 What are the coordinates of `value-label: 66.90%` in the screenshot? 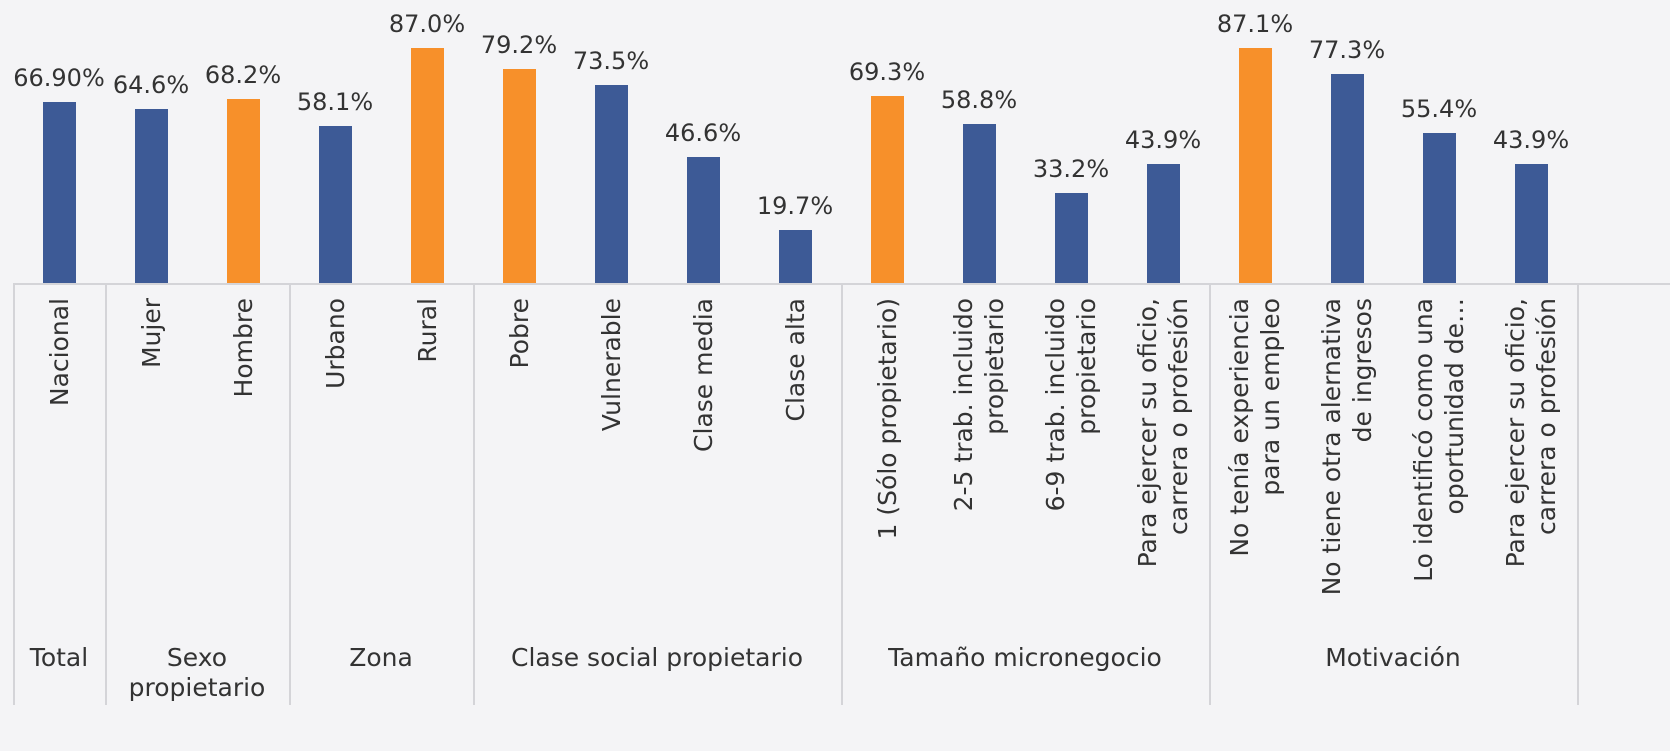 It's located at (59, 78).